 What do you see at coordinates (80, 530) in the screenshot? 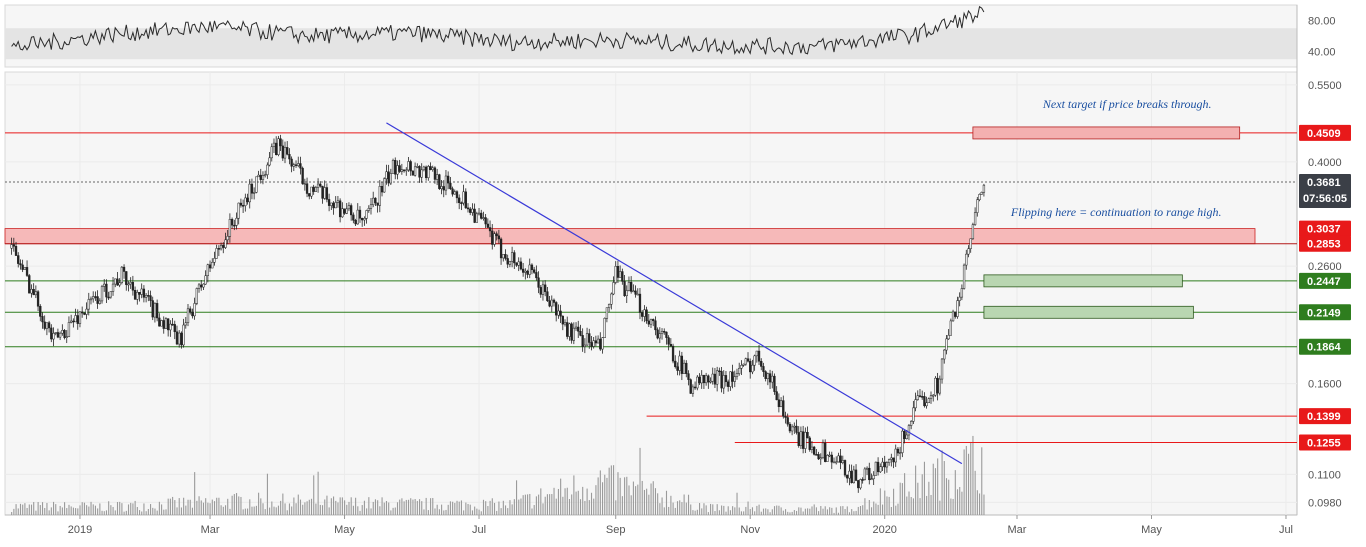
I see `x-tick-label: 2019` at bounding box center [80, 530].